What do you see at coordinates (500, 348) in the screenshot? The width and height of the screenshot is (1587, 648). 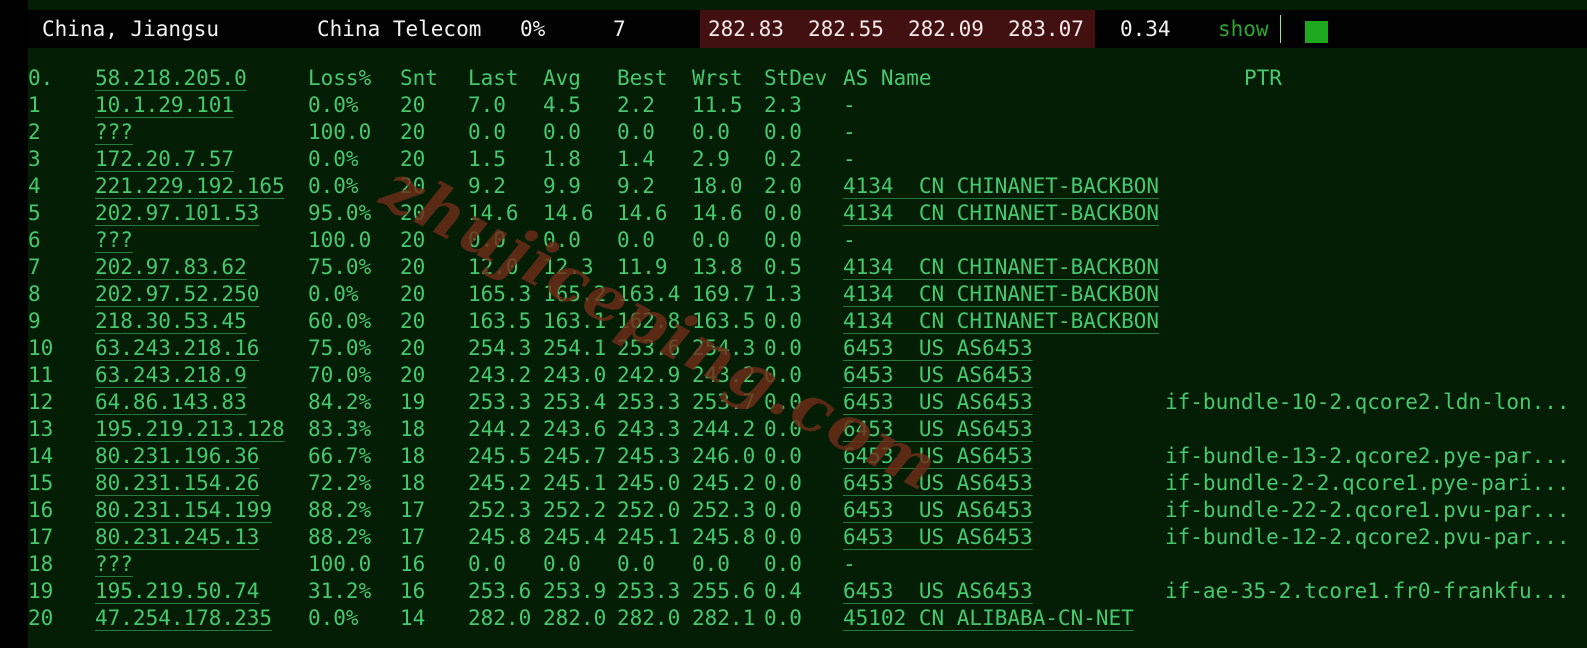 I see `last-value: 254.3` at bounding box center [500, 348].